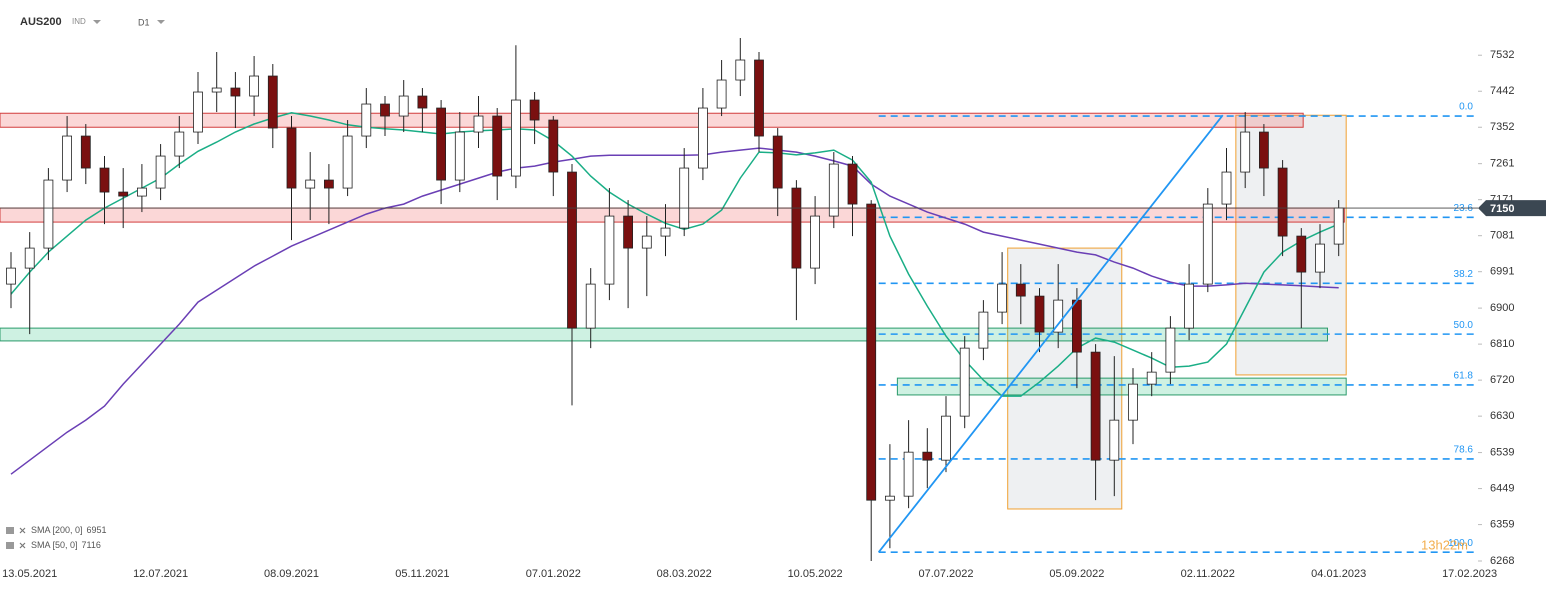 The height and width of the screenshot is (590, 1546). I want to click on fib-label: 38.2, so click(1464, 274).